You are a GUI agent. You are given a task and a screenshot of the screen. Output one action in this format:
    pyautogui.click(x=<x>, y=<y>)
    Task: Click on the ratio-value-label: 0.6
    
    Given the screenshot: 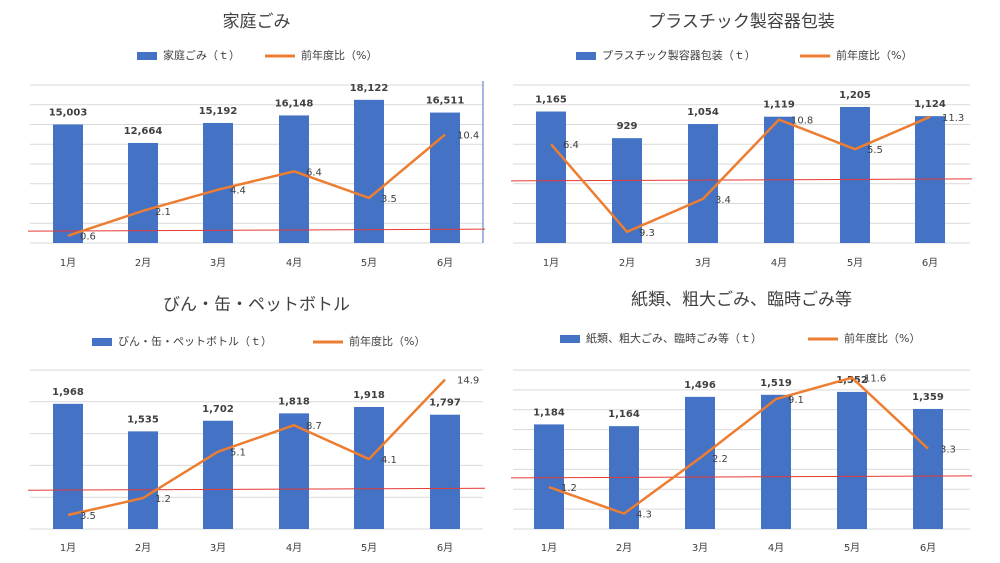 What is the action you would take?
    pyautogui.click(x=88, y=237)
    